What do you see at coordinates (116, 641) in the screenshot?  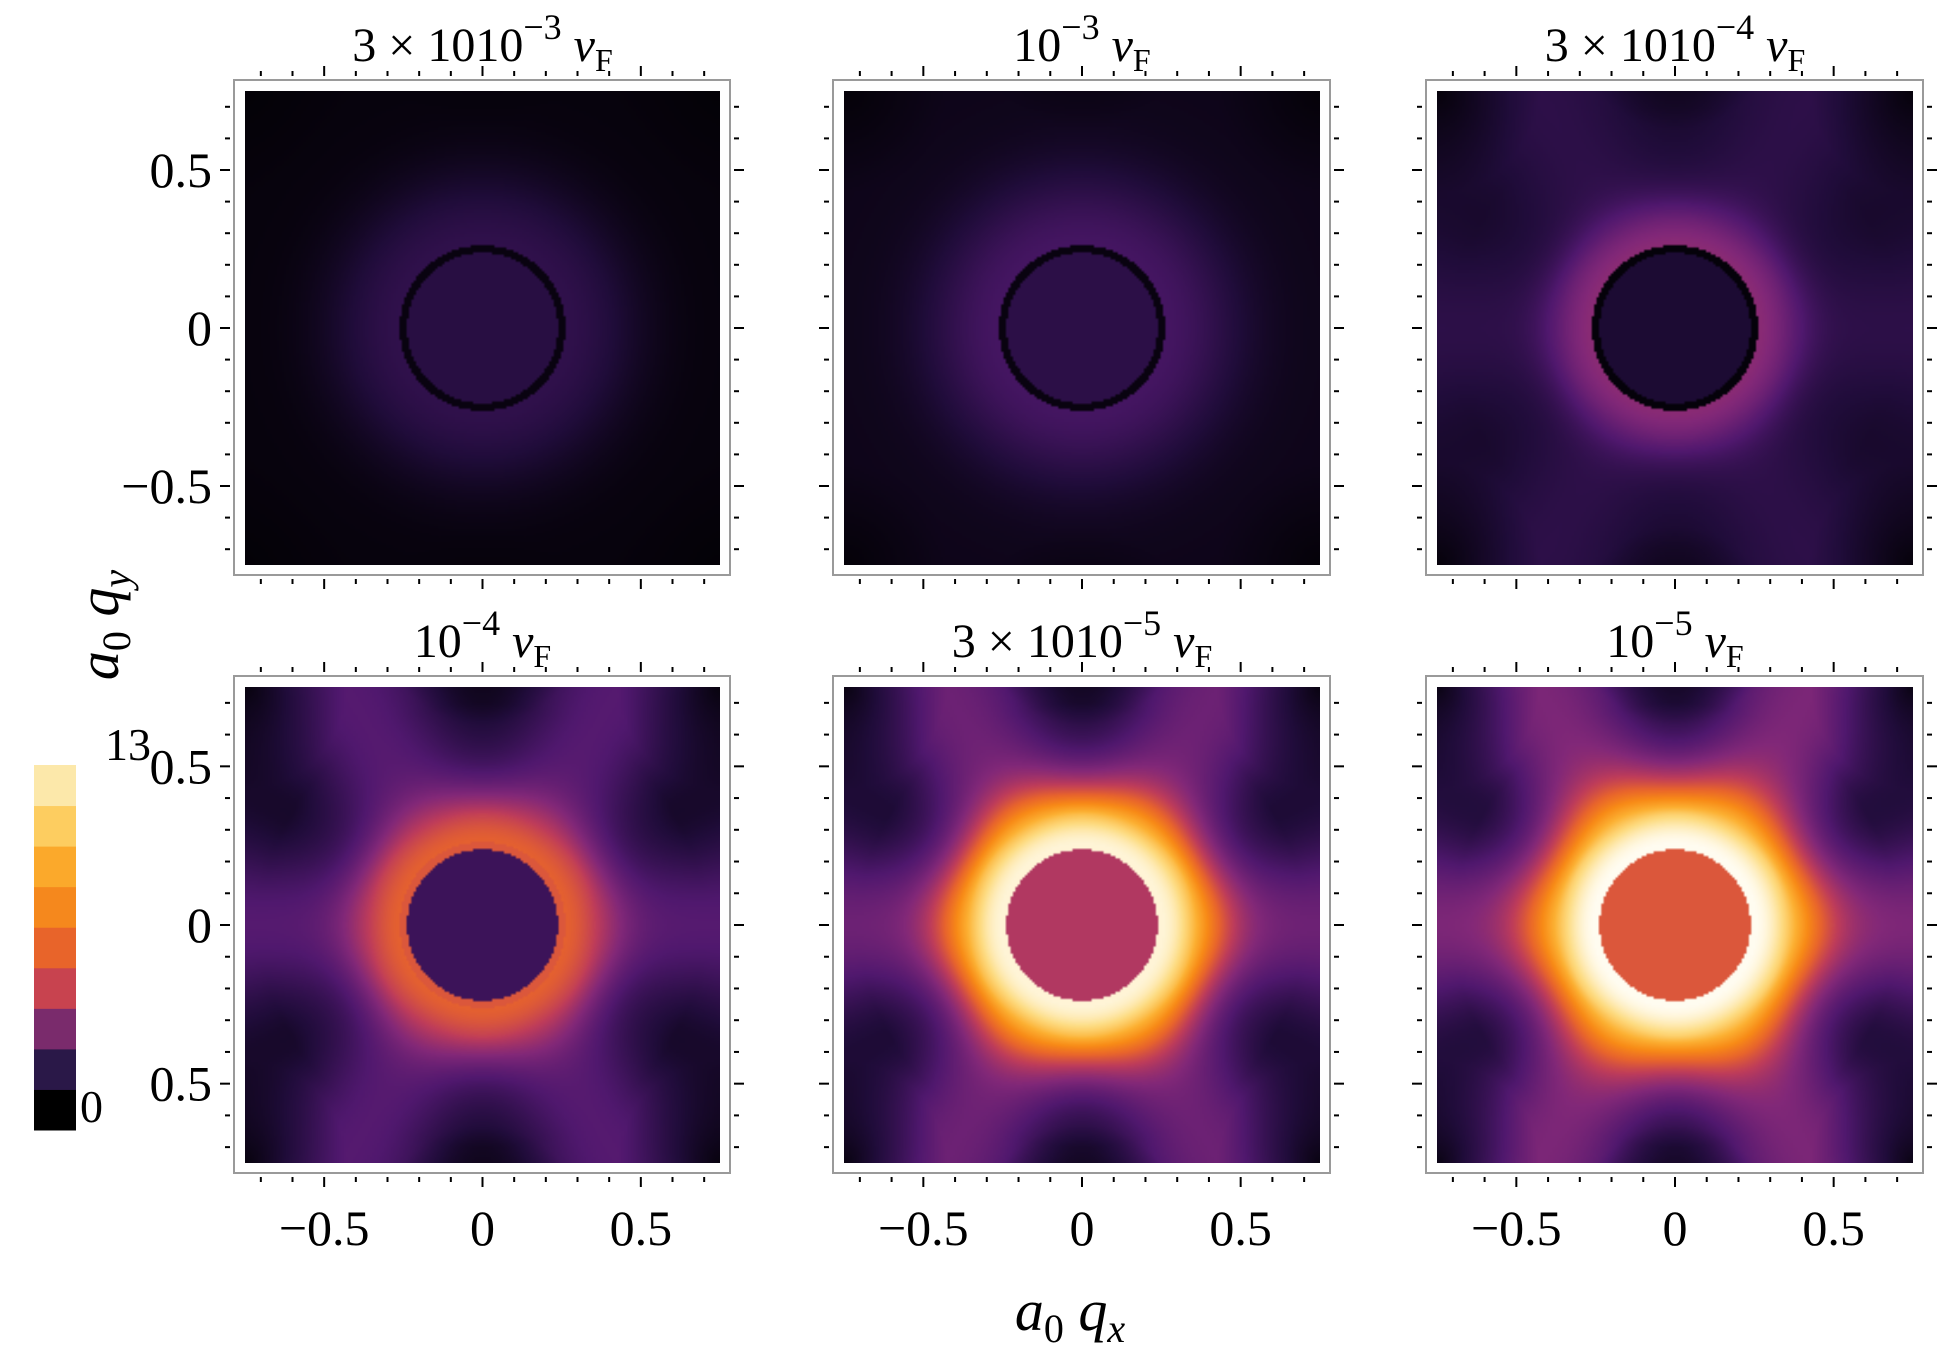 I see `y-label-sub0: 0` at bounding box center [116, 641].